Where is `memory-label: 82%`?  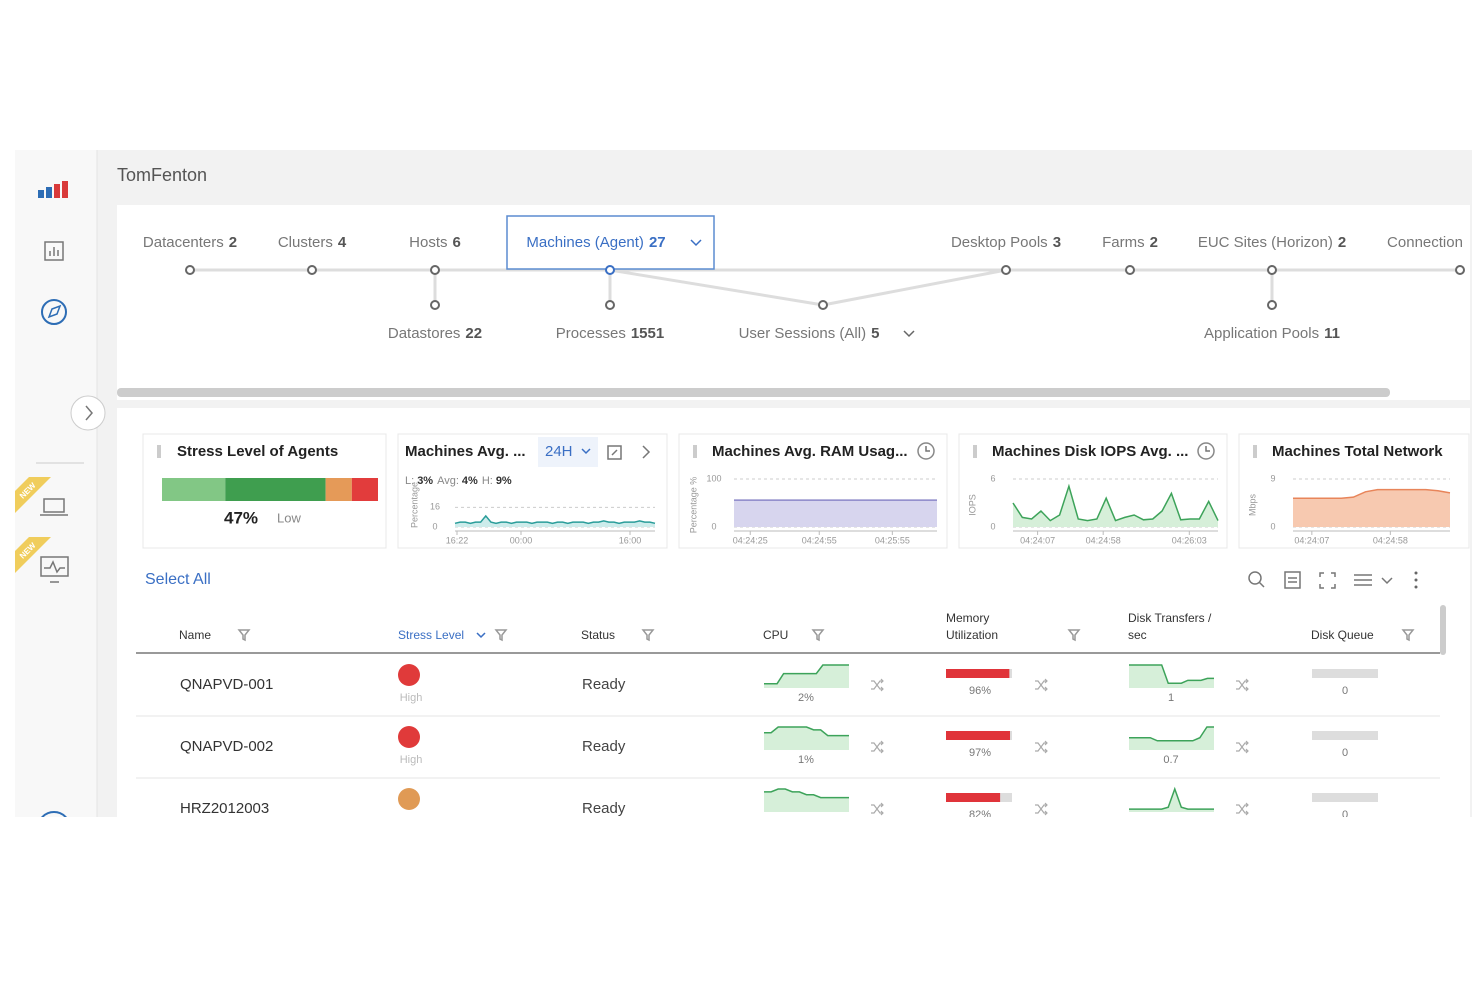 memory-label: 82% is located at coordinates (980, 813).